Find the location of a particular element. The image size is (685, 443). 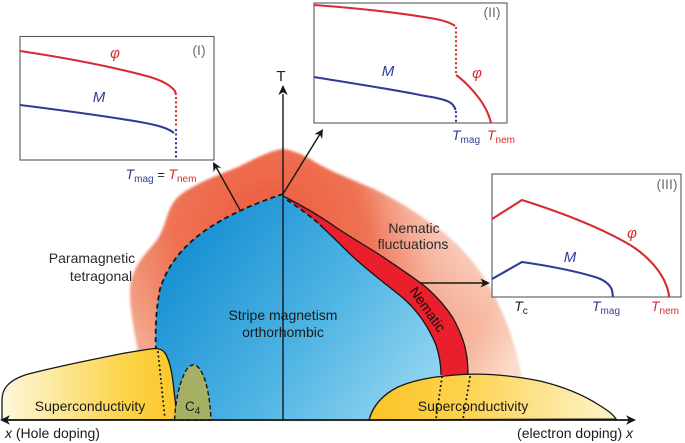

svg-text: tetragonal is located at coordinates (101, 276).